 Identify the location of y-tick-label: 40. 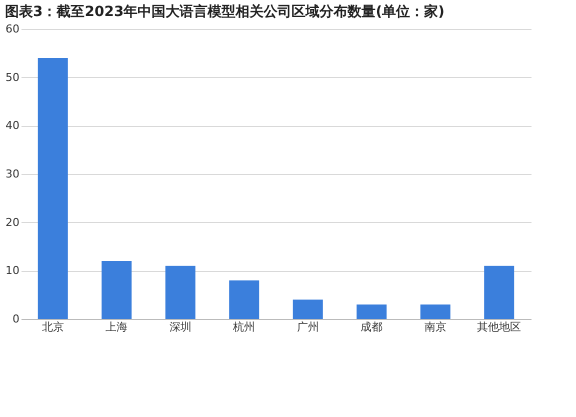
(13, 125).